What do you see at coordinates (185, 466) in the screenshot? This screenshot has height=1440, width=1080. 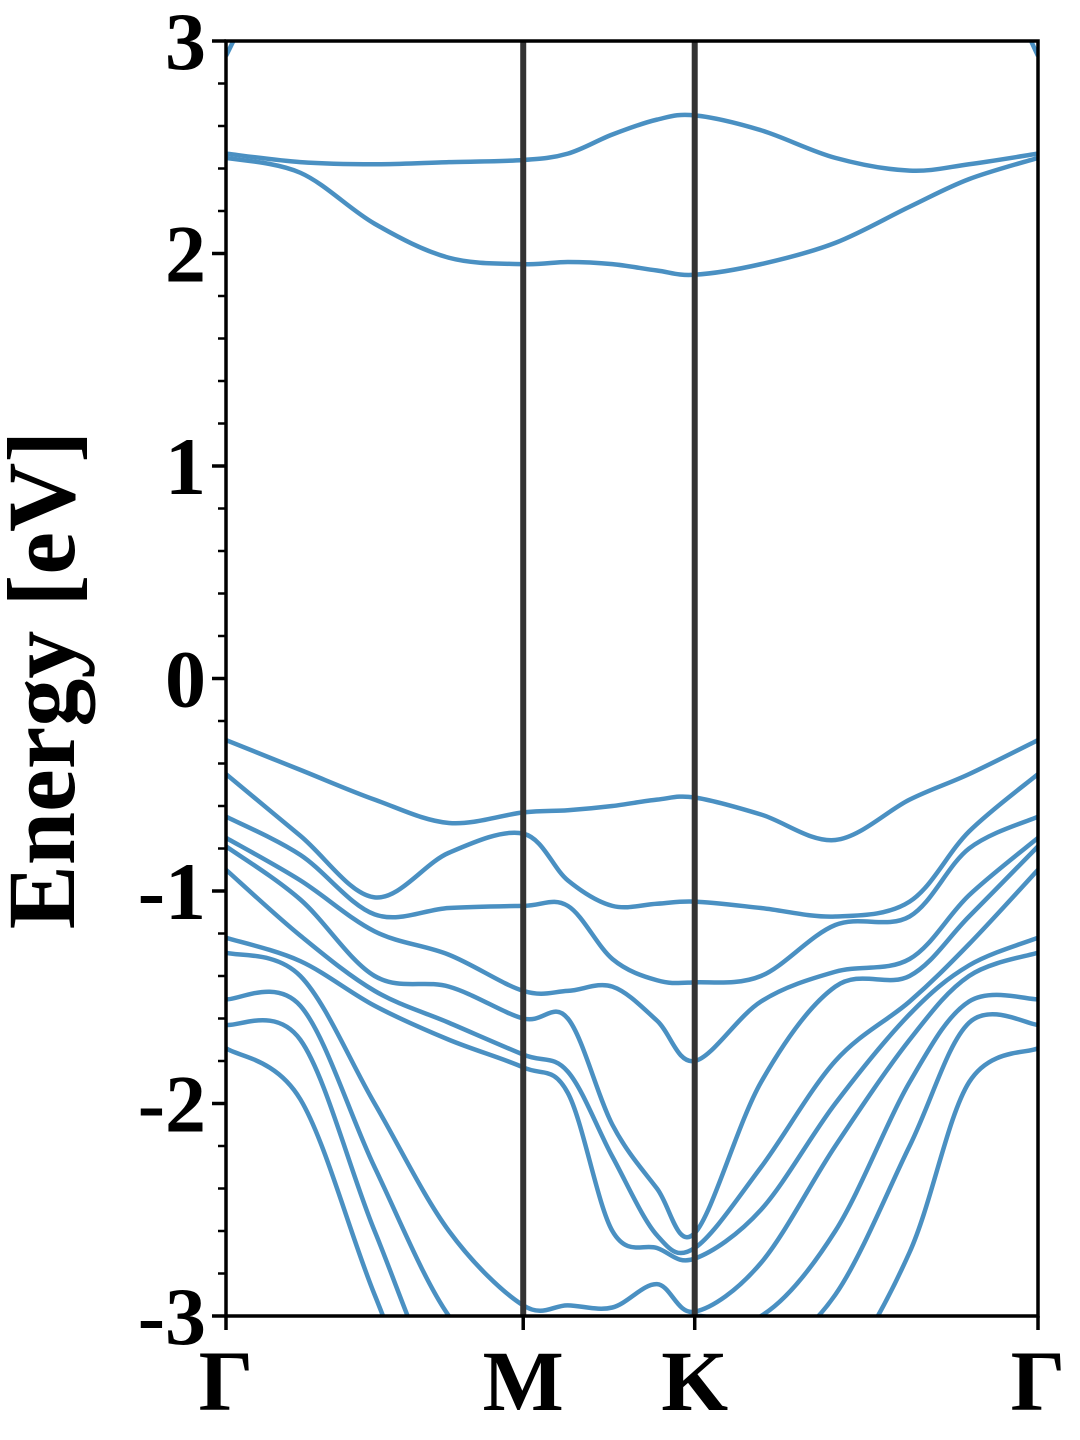 I see `y-tick-label: 1` at bounding box center [185, 466].